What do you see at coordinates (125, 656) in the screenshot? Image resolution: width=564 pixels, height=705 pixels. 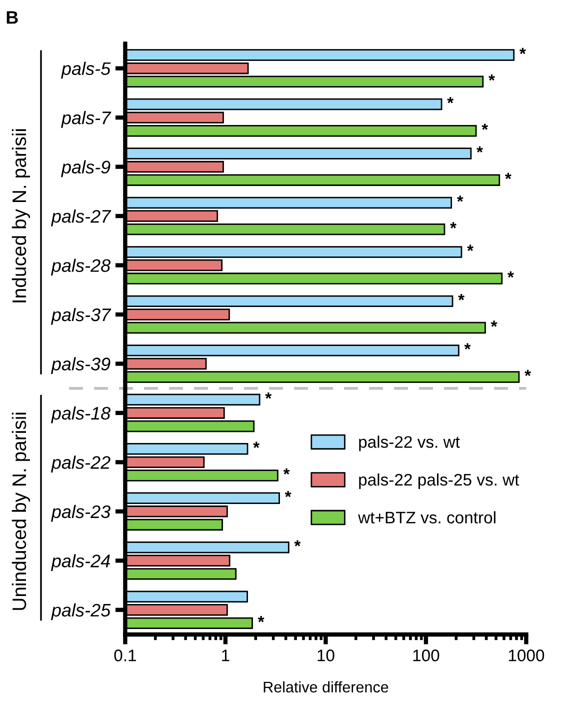 I see `x-tick-label: 0.1` at bounding box center [125, 656].